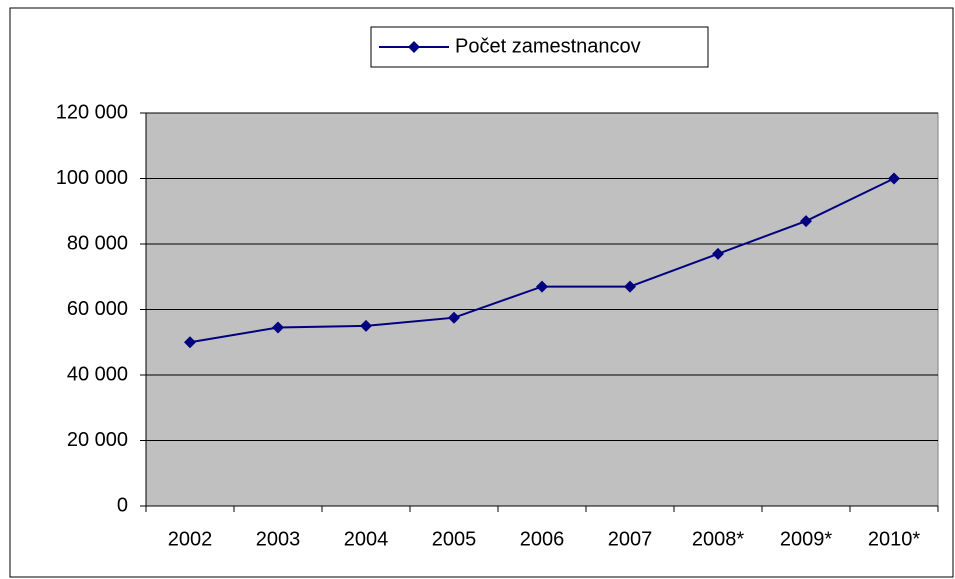  Describe the element at coordinates (97, 374) in the screenshot. I see `y-tick-label: 40 000` at that location.